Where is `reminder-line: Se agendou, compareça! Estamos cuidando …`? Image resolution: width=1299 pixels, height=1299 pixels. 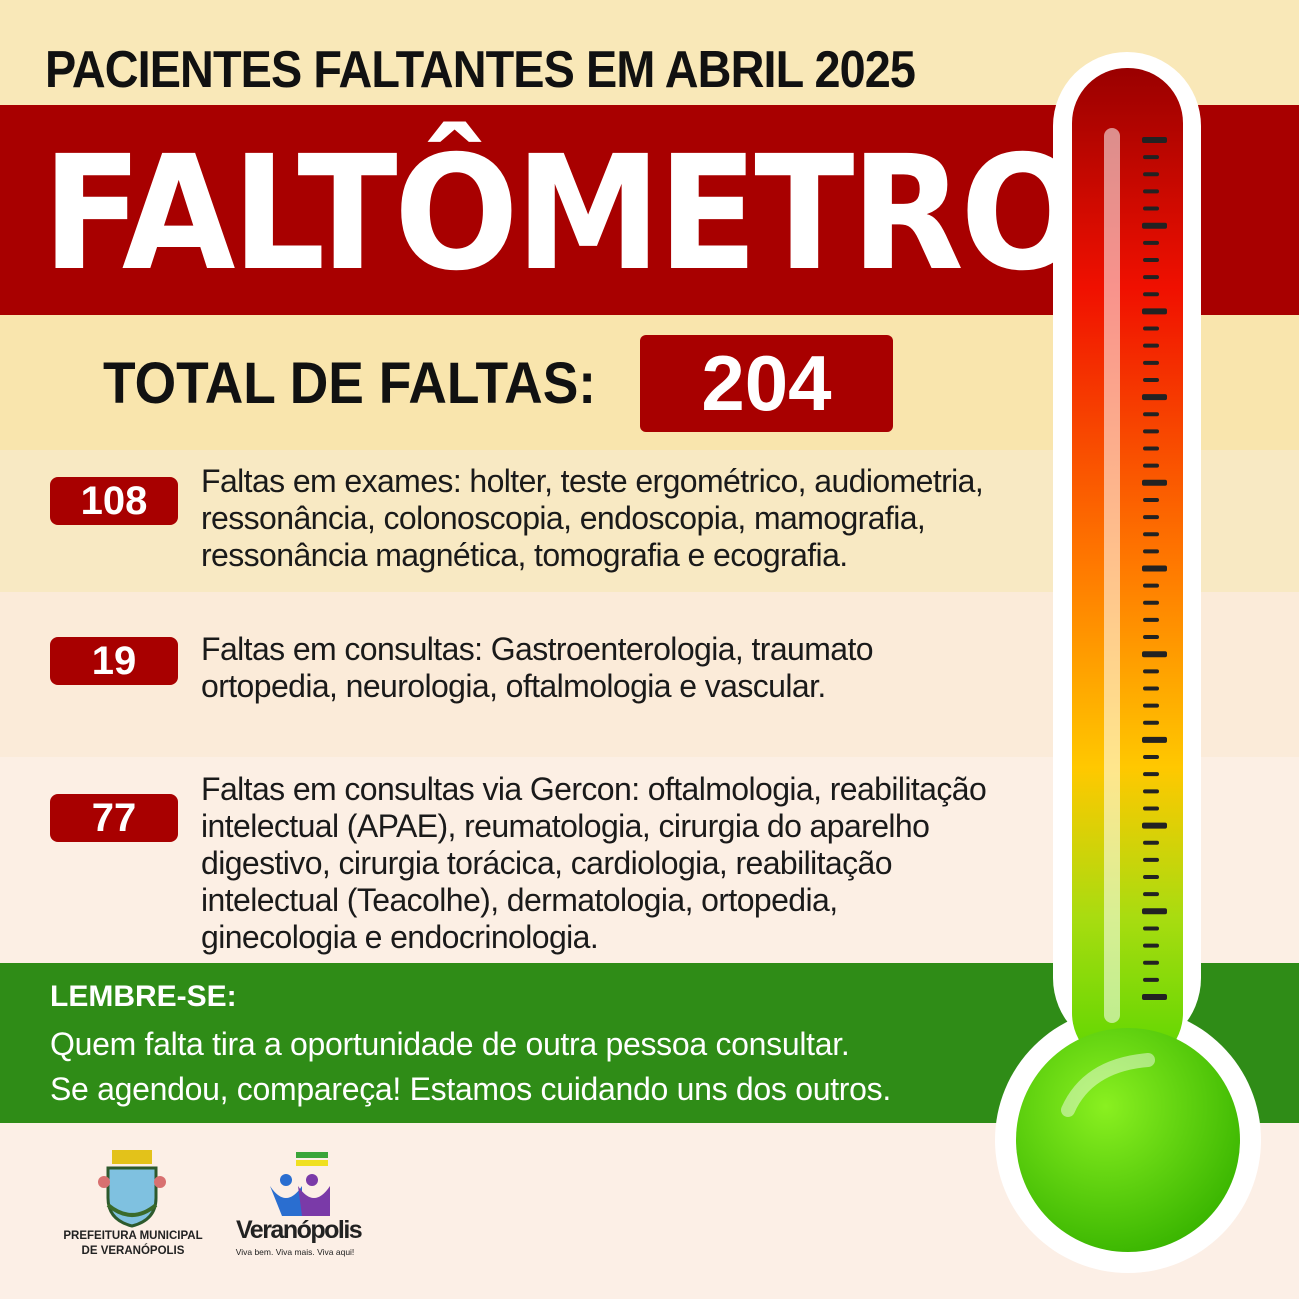
reminder-line: Se agendou, compareça! Estamos cuidando … is located at coordinates (470, 1089).